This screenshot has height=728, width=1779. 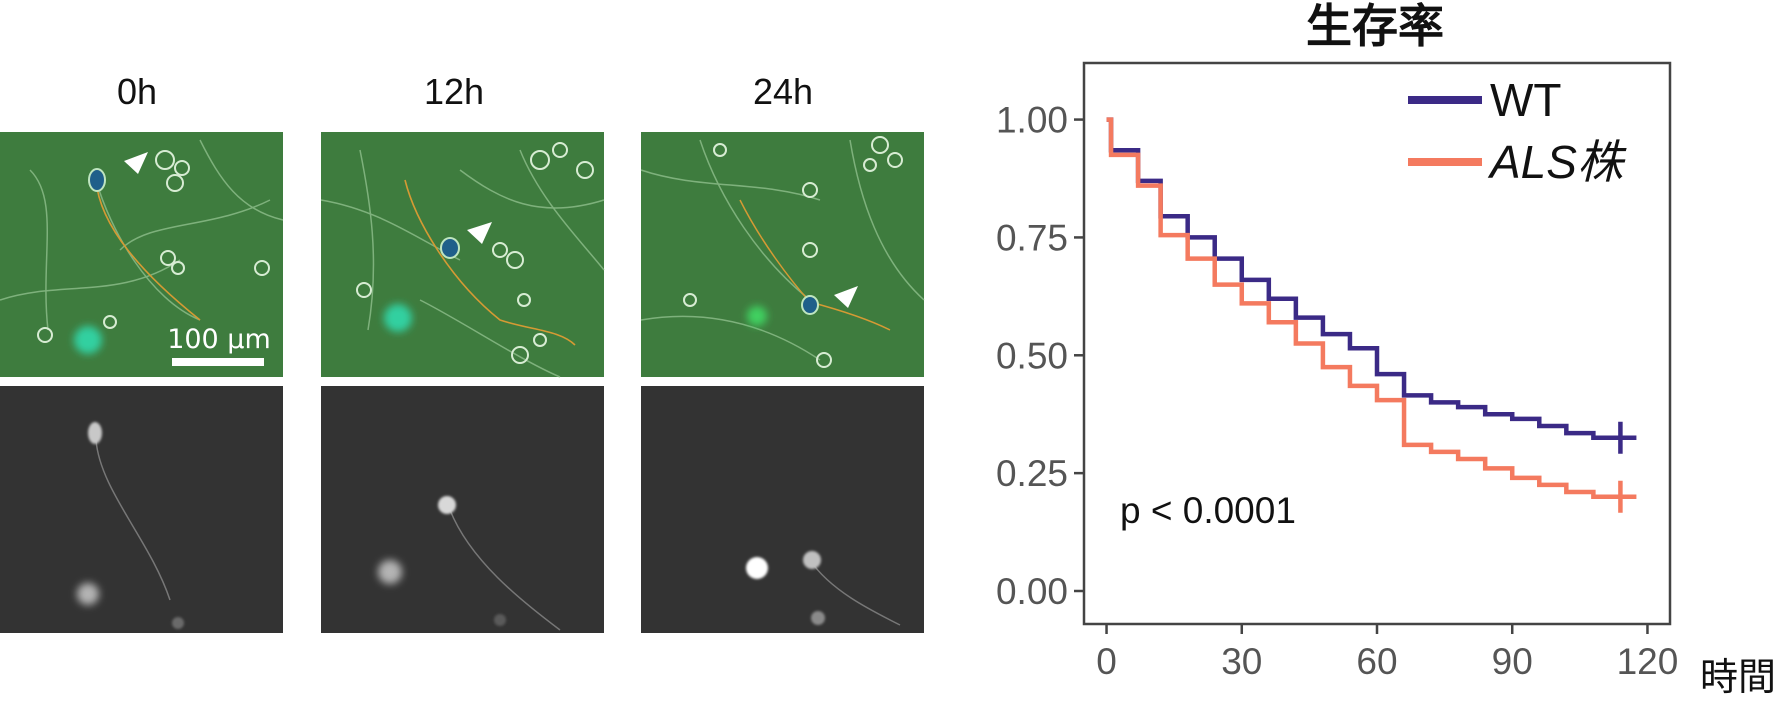 I want to click on legend-label: WT, so click(x=1526, y=100).